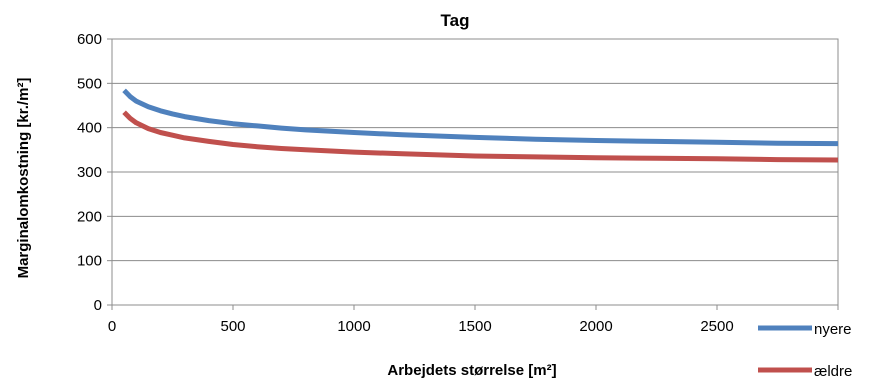 The image size is (881, 385). I want to click on x-axis-label: Arbejdets størrelse [m²], so click(471, 370).